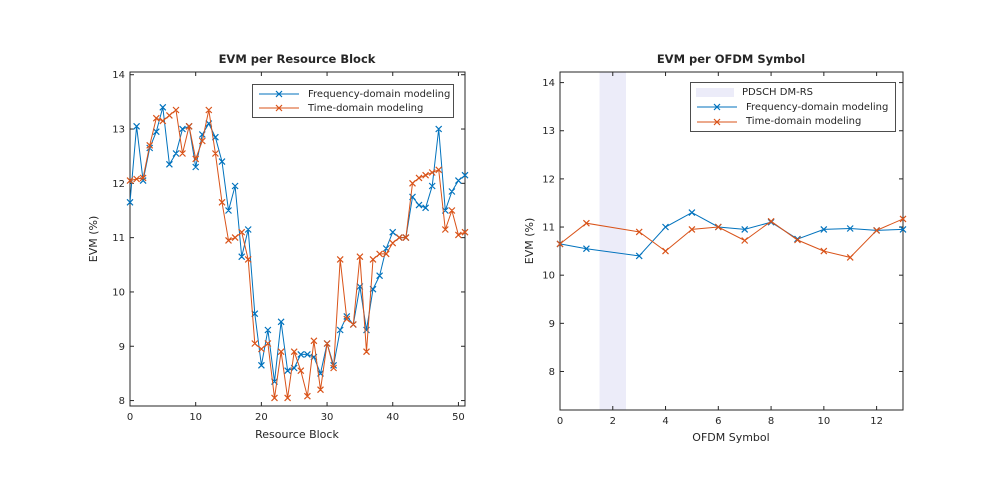 This screenshot has height=504, width=1000. What do you see at coordinates (665, 421) in the screenshot?
I see `svg-text: 4` at bounding box center [665, 421].